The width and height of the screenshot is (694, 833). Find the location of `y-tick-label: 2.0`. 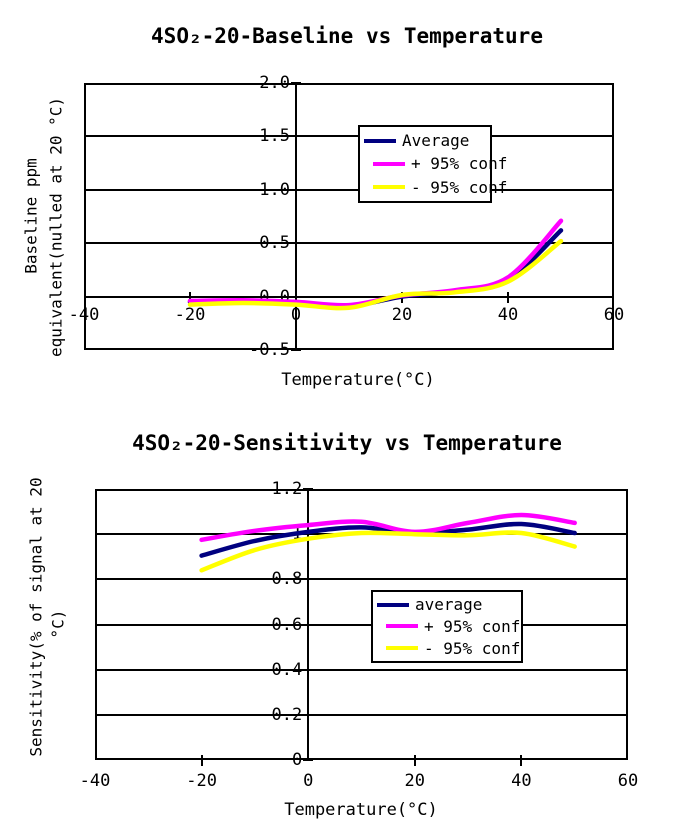

y-tick-label: 2.0 is located at coordinates (274, 83).